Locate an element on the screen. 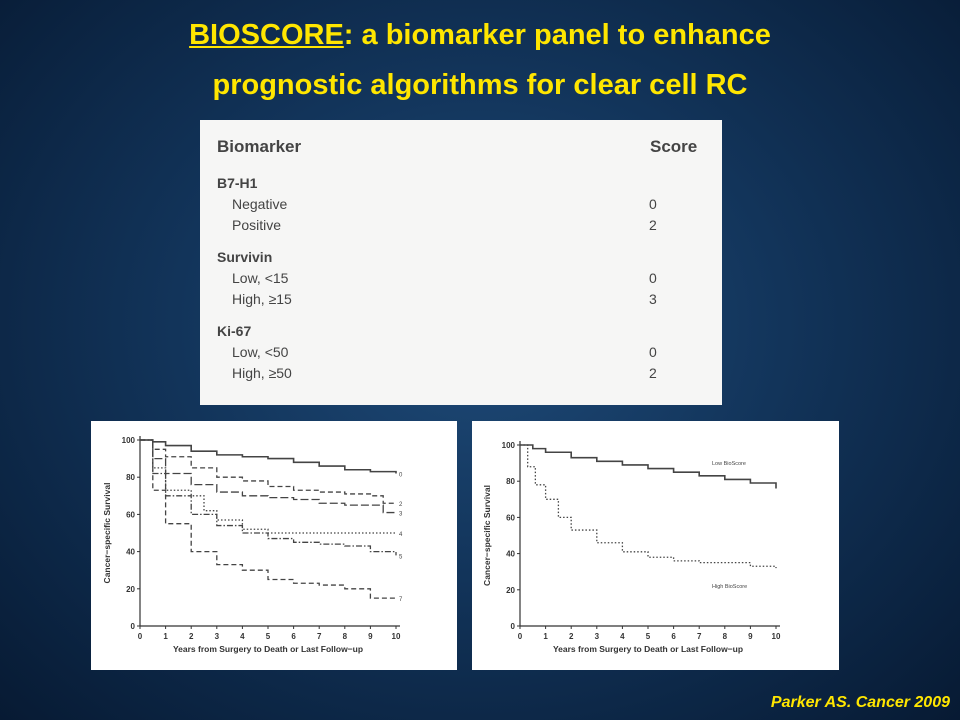 Image resolution: width=960 pixels, height=720 pixels. title-line-1: BIOSCORE: a biomarker panel to enhance is located at coordinates (480, 35).